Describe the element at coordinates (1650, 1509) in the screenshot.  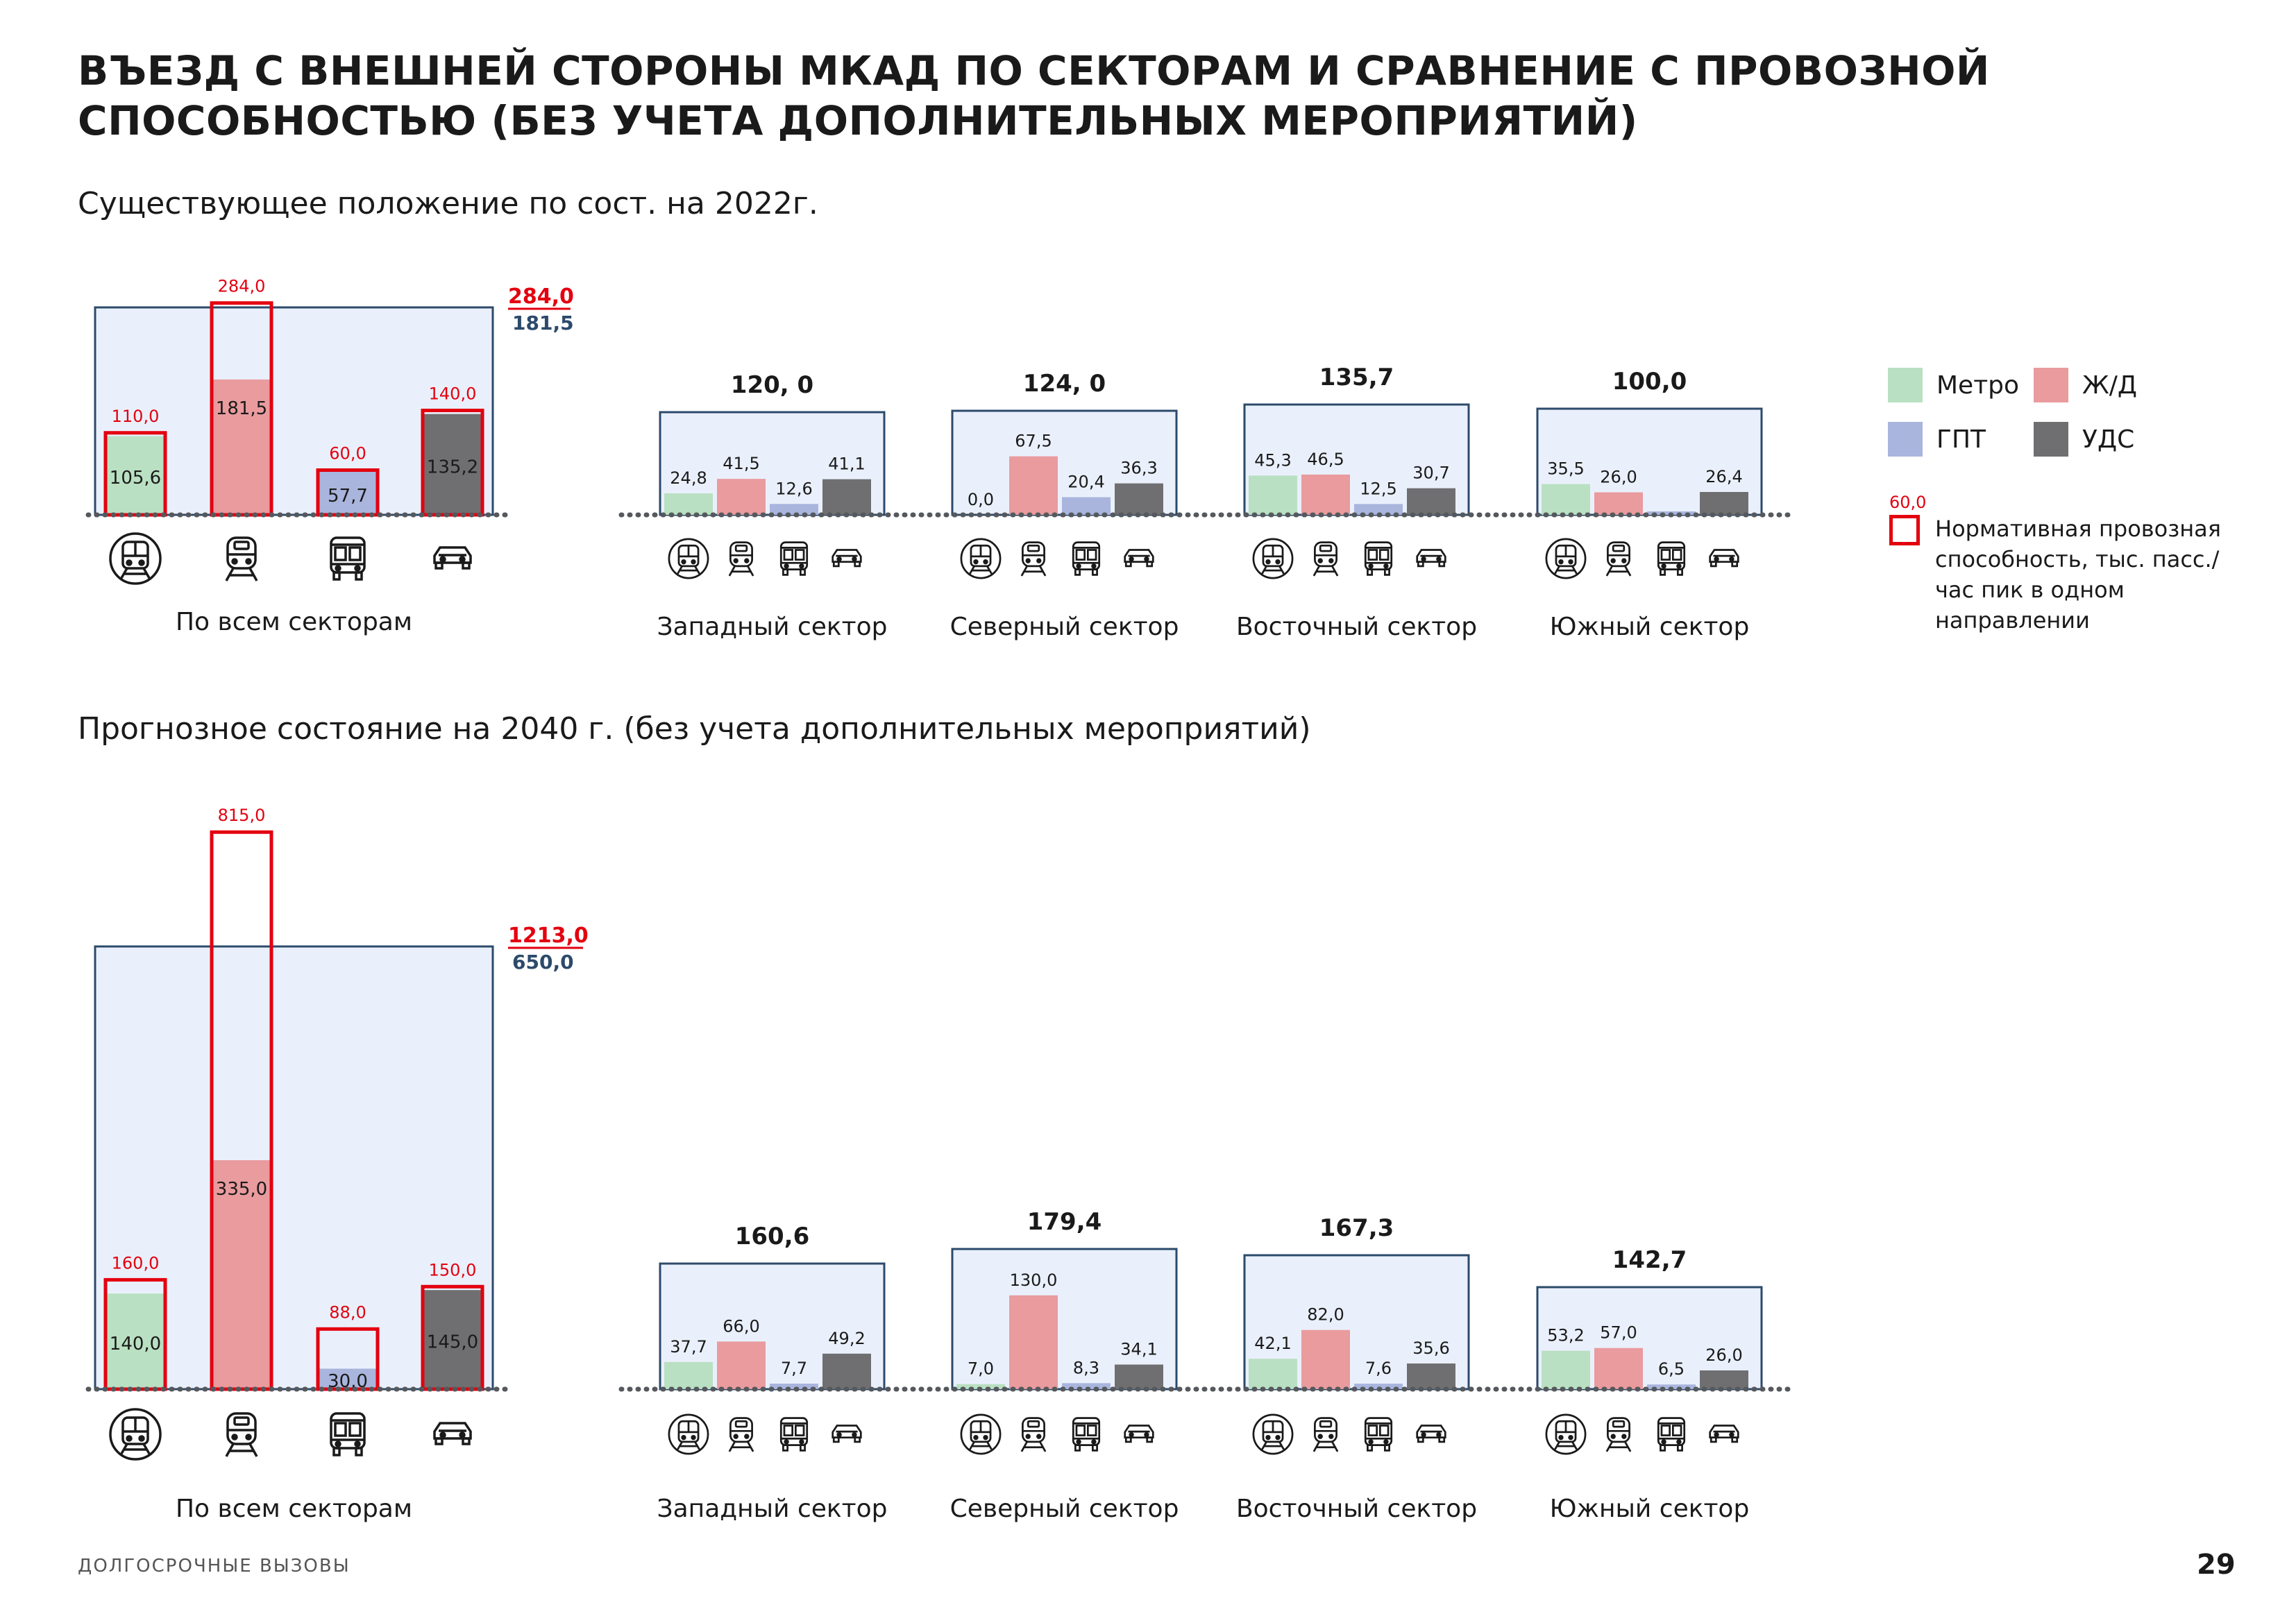
I see `p2040-s4-panel-label: Южный сектор` at that location.